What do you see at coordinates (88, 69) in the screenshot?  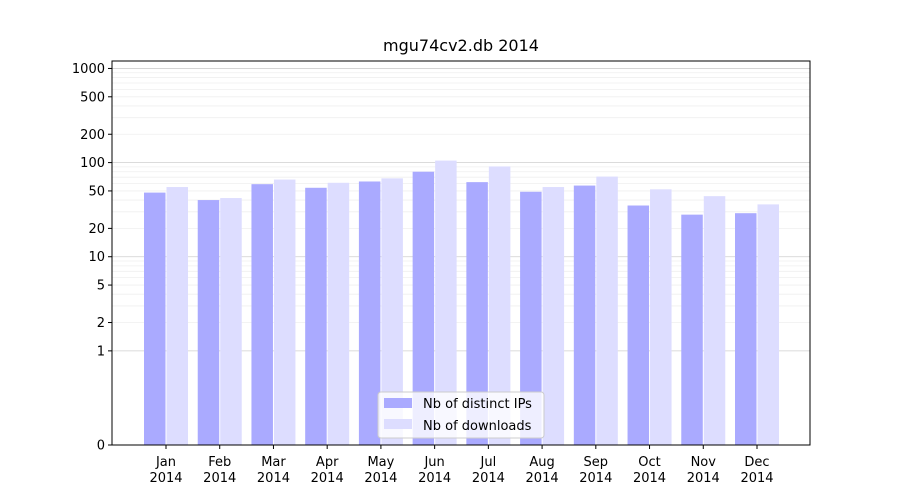 I see `y-tick-label: 1000` at bounding box center [88, 69].